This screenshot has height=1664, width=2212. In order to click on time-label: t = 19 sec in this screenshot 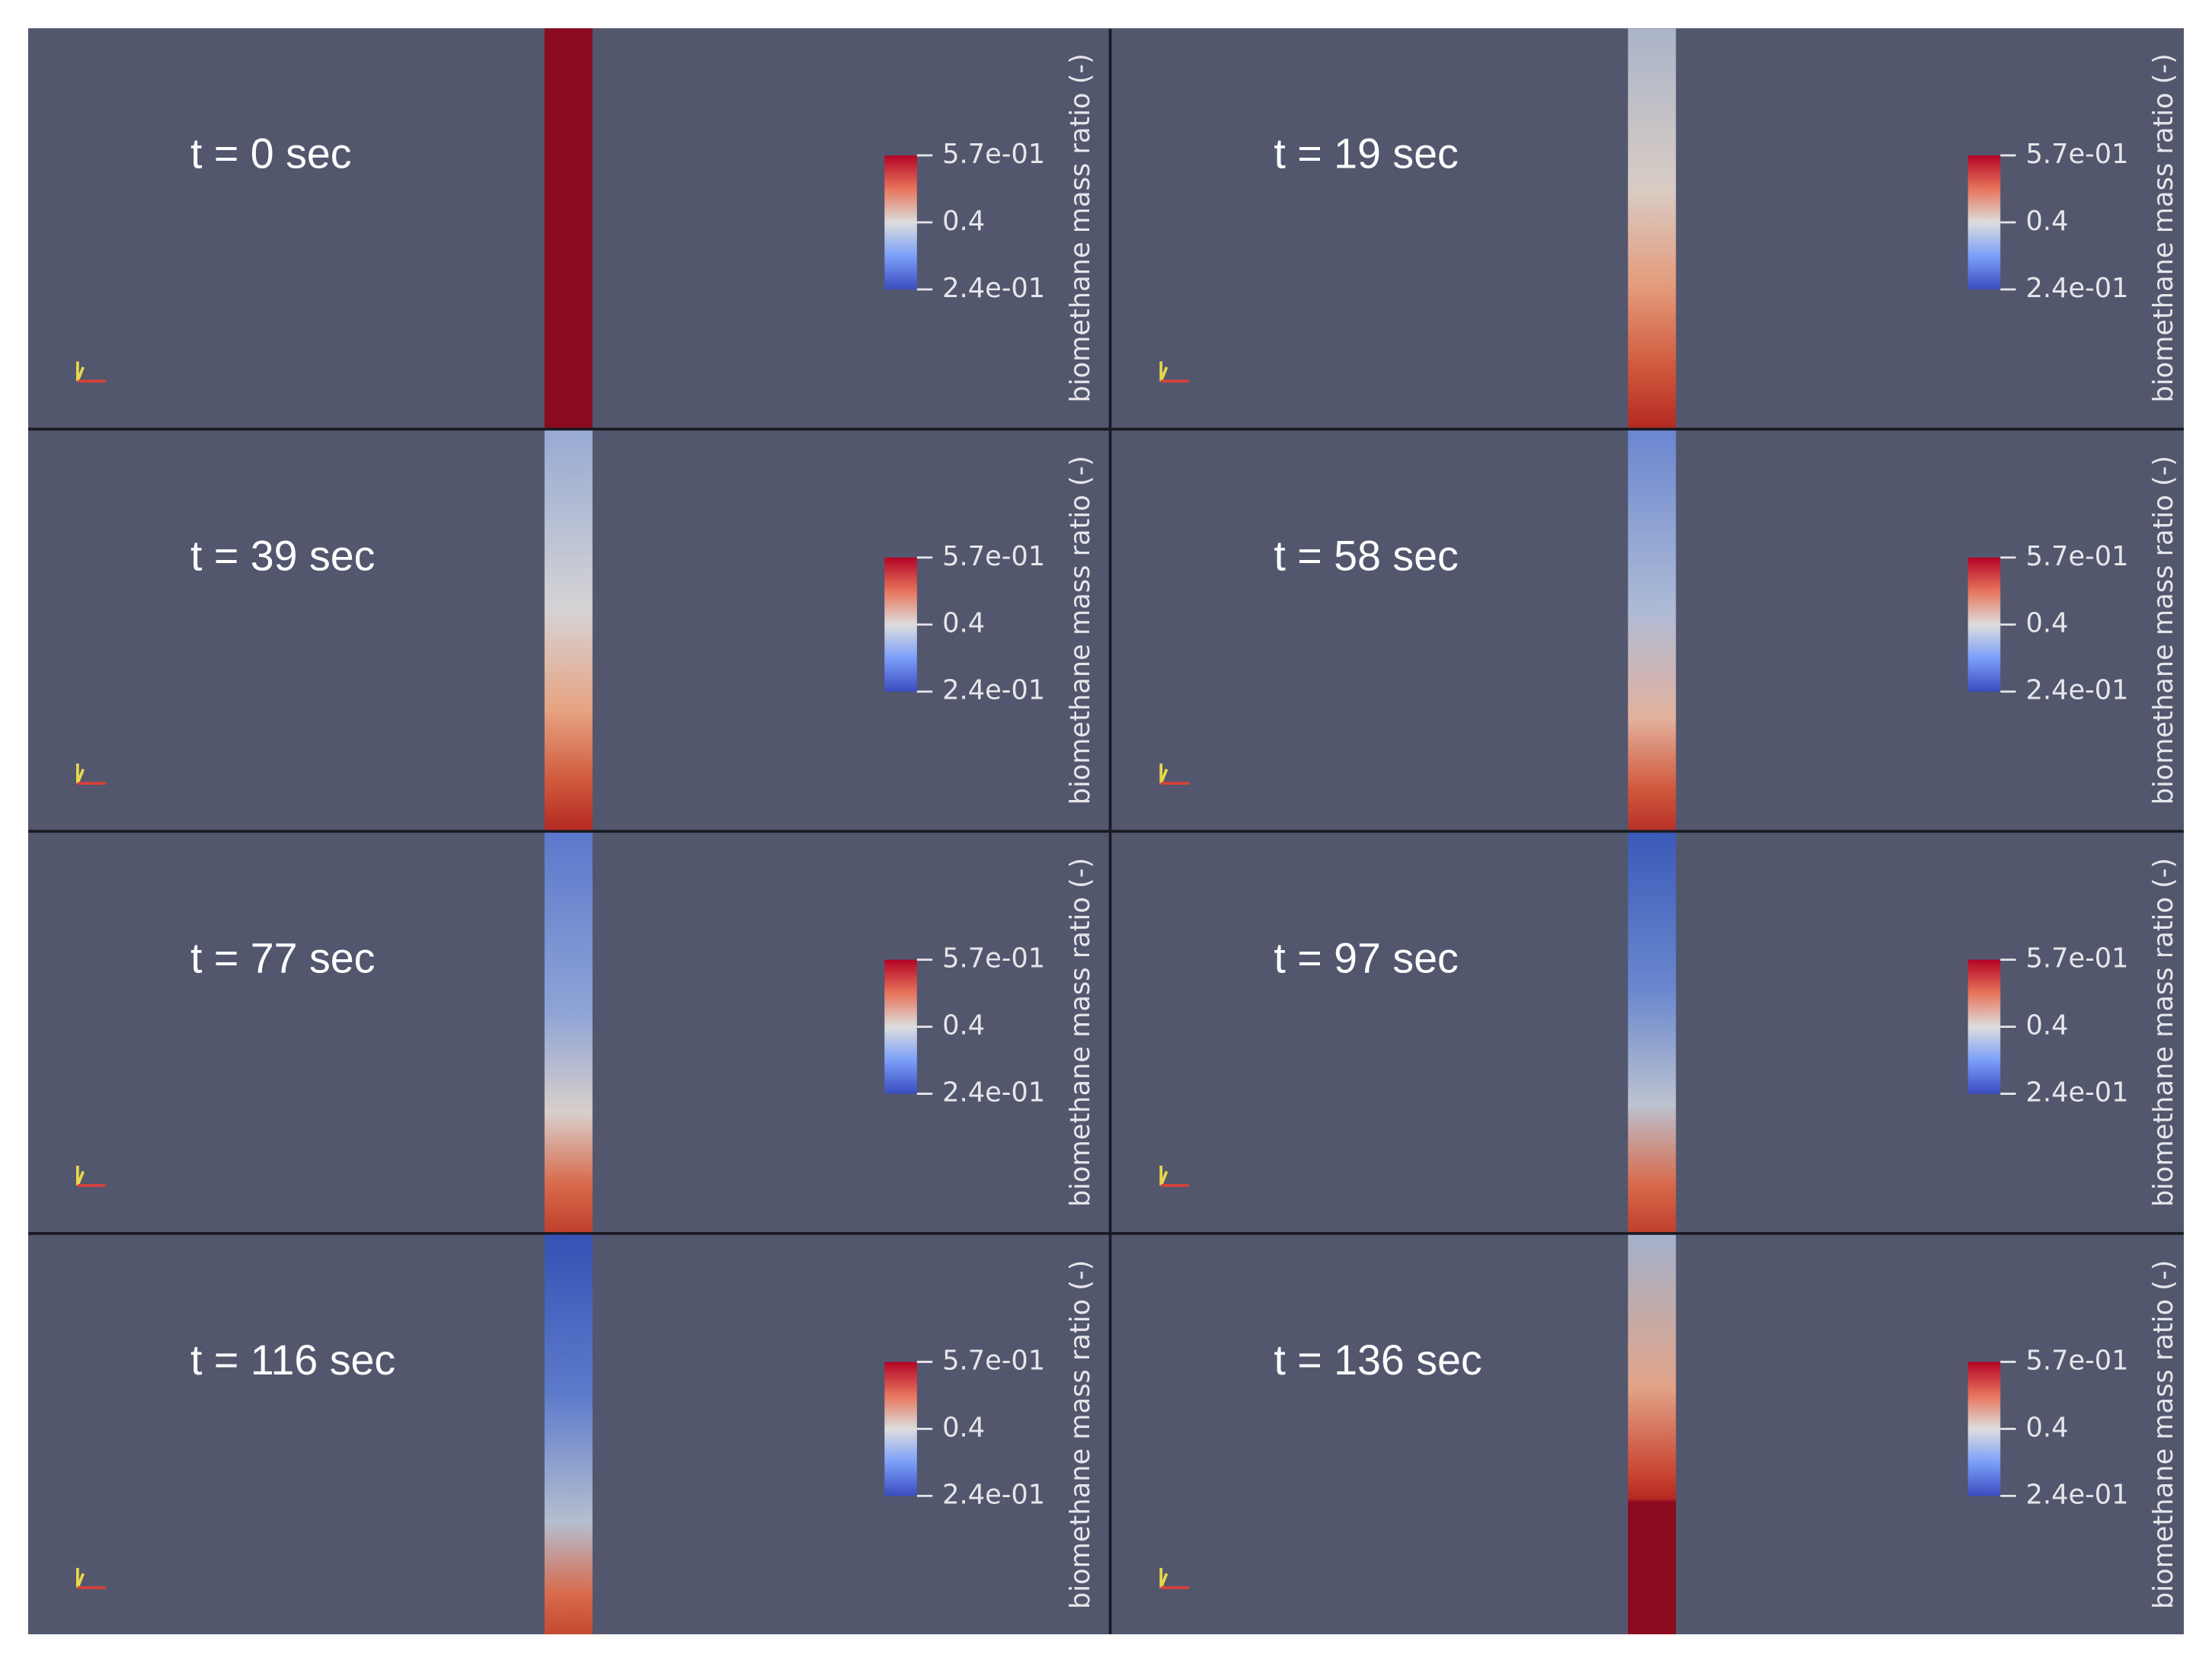, I will do `click(1366, 154)`.